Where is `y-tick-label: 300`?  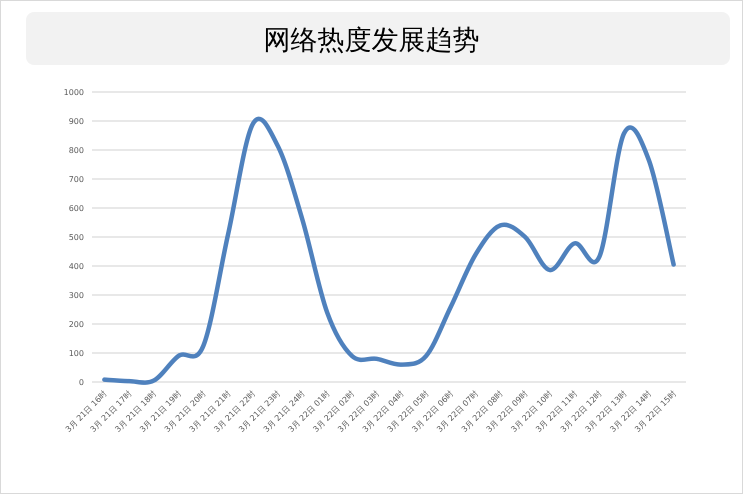 y-tick-label: 300 is located at coordinates (76, 295).